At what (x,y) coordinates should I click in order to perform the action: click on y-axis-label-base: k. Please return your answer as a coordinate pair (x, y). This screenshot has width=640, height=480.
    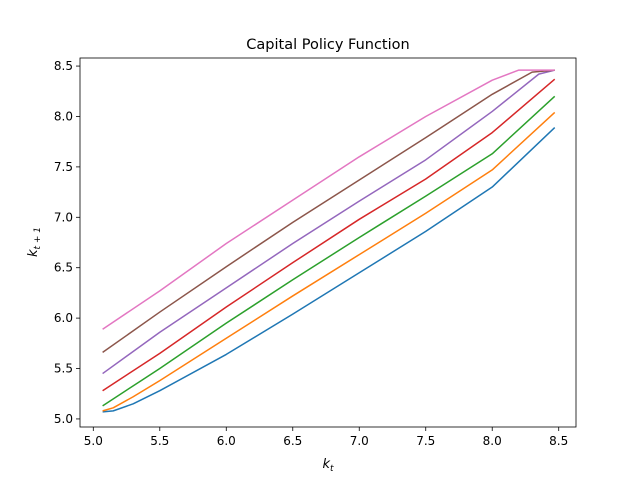
    Looking at the image, I should click on (33, 253).